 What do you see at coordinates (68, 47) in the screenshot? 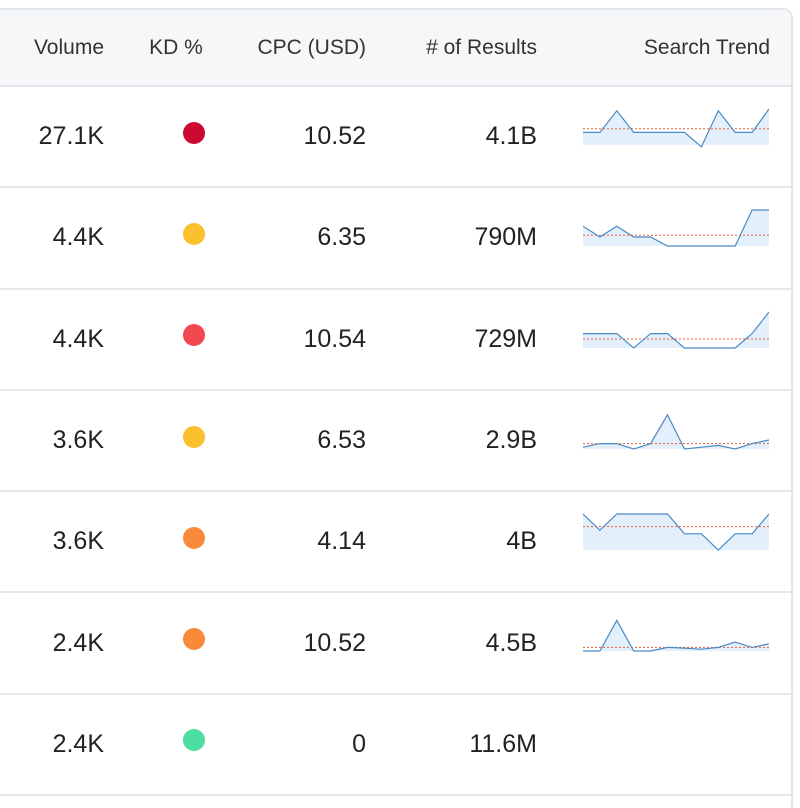
I see `column-header-volume: Volume` at bounding box center [68, 47].